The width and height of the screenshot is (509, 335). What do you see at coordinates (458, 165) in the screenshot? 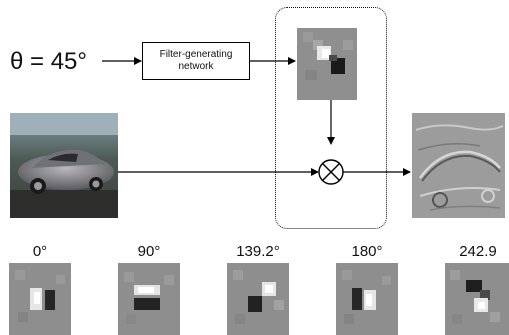
I see `output-filtered-image` at bounding box center [458, 165].